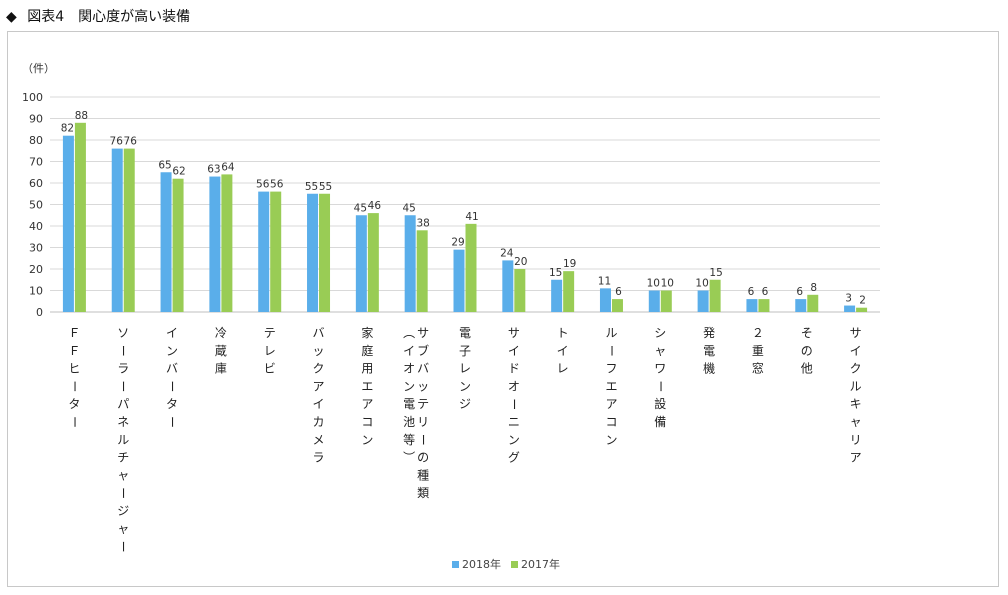  I want to click on category-label-char: キ, so click(856, 404).